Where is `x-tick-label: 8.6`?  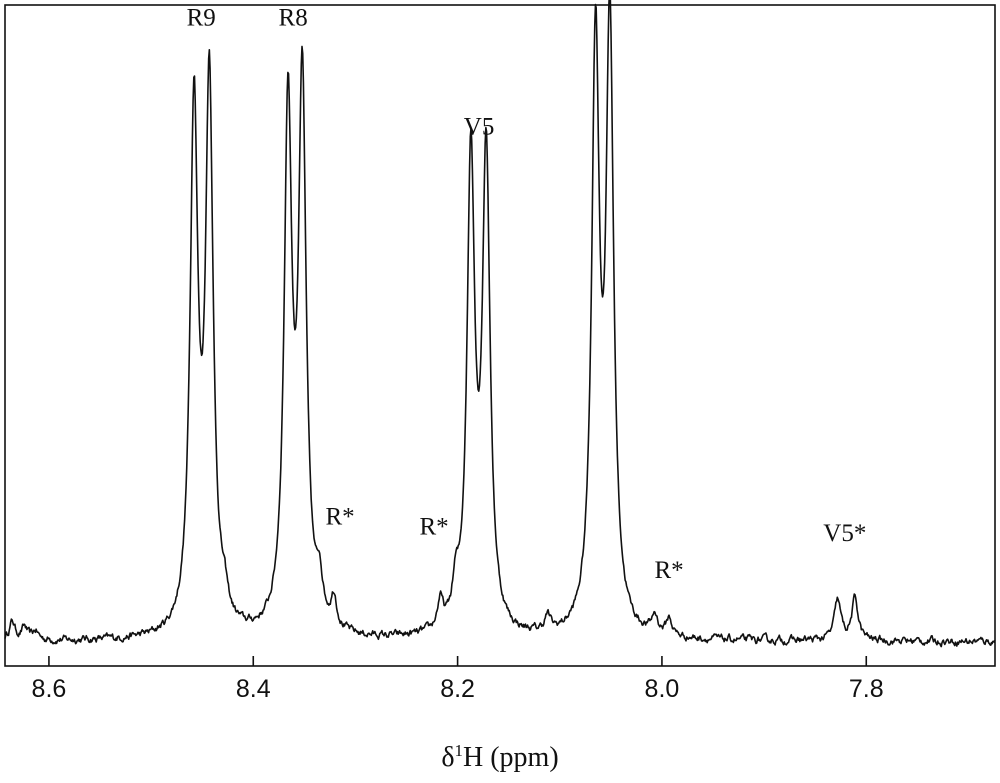 x-tick-label: 8.6 is located at coordinates (49, 689).